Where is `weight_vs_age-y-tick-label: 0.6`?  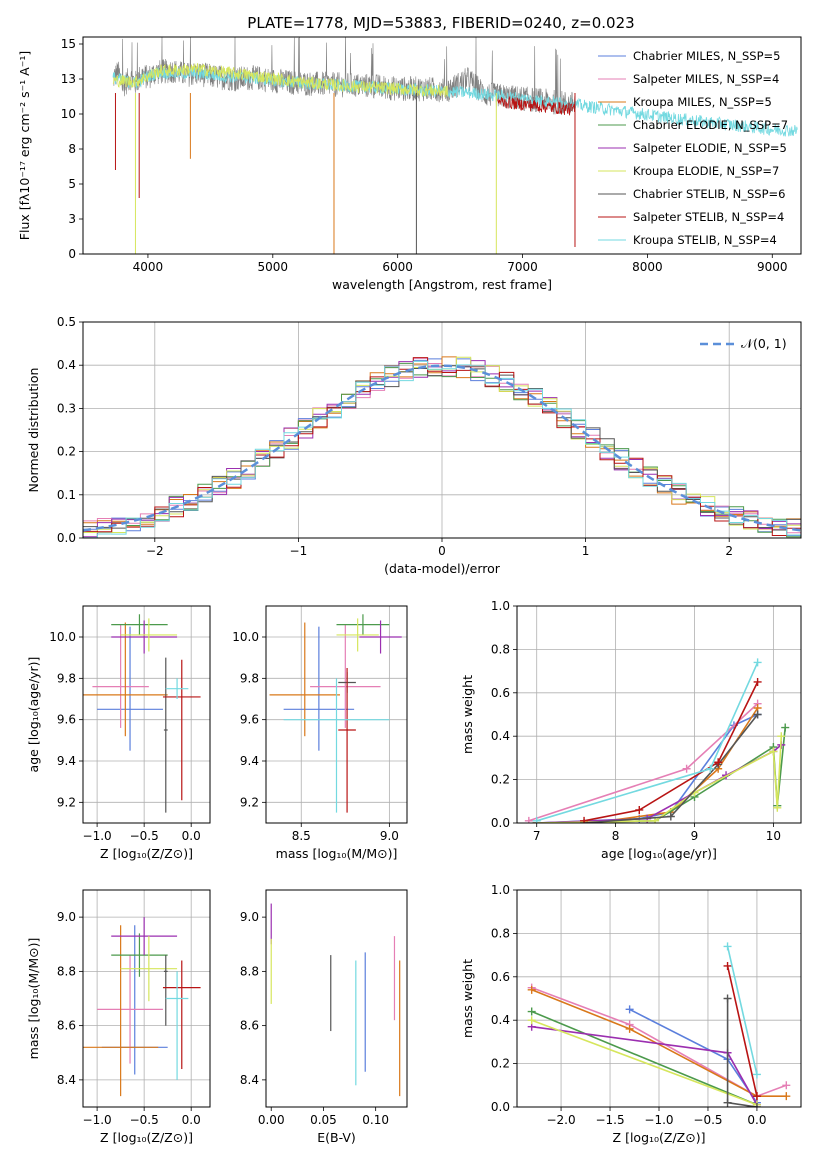
weight_vs_age-y-tick-label: 0.6 is located at coordinates (500, 693).